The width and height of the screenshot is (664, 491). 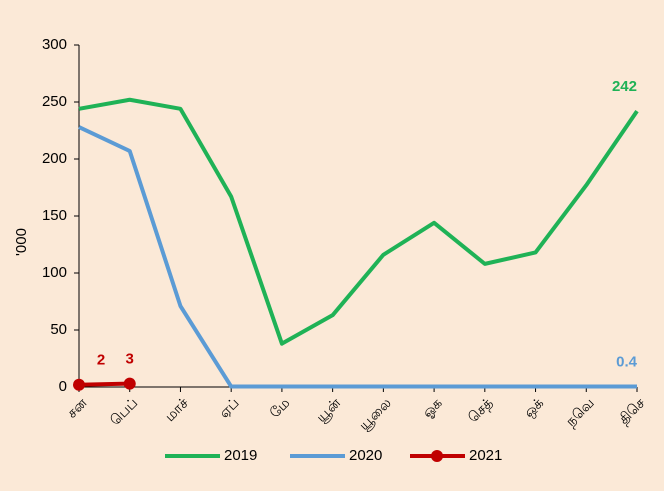 I want to click on data-label: 0.4, so click(x=627, y=362).